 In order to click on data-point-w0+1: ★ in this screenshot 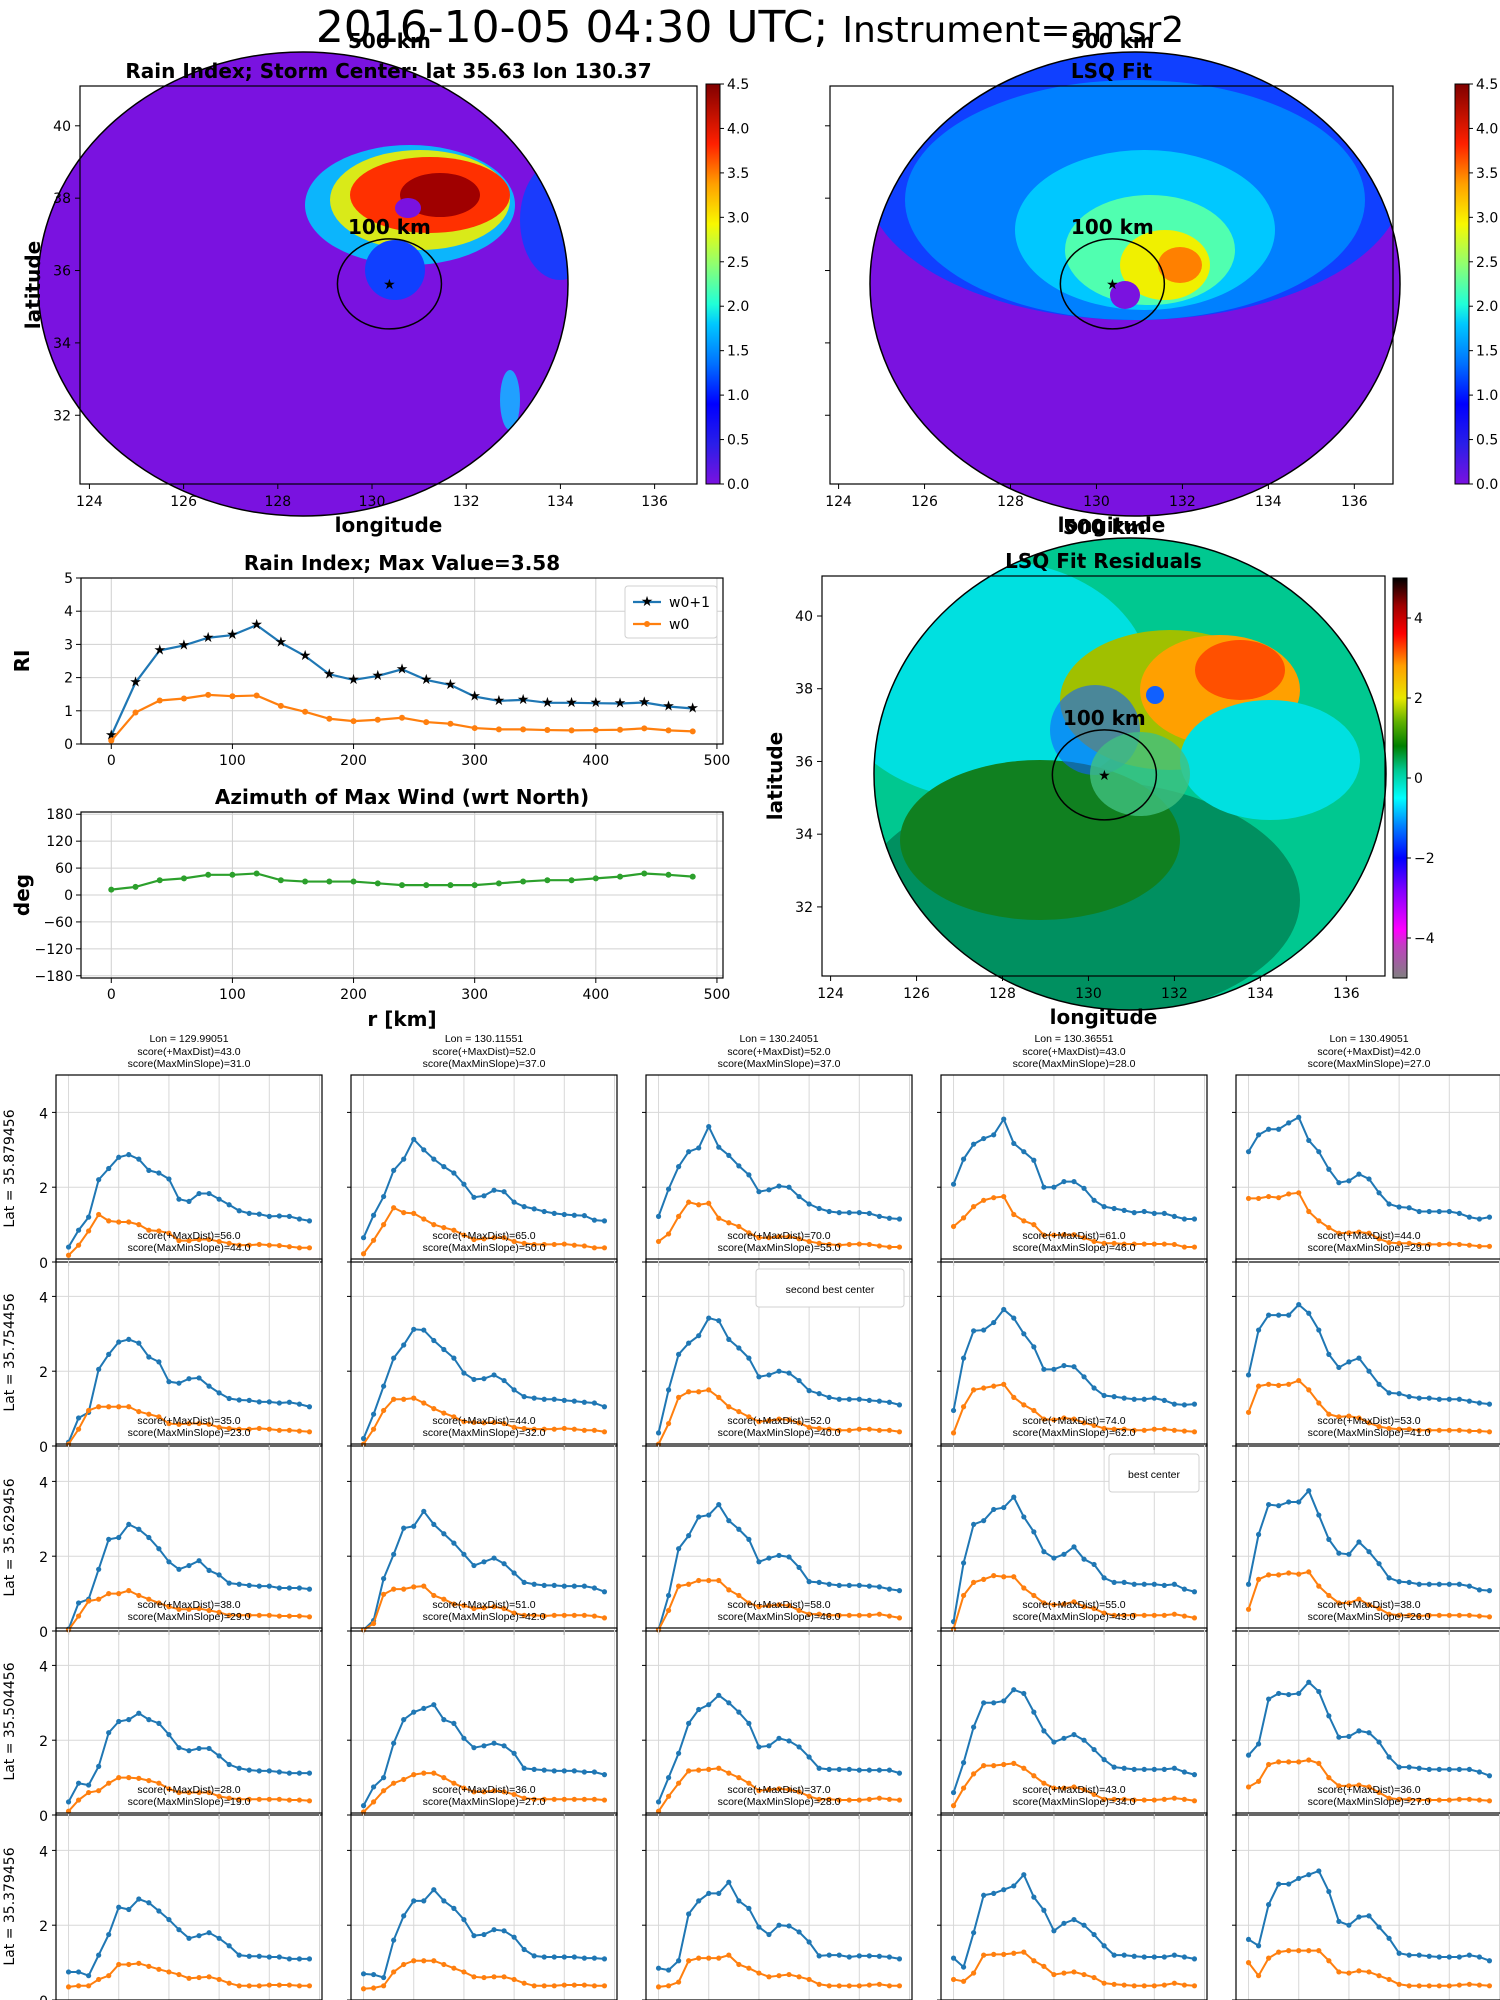, I will do `click(474, 697)`.